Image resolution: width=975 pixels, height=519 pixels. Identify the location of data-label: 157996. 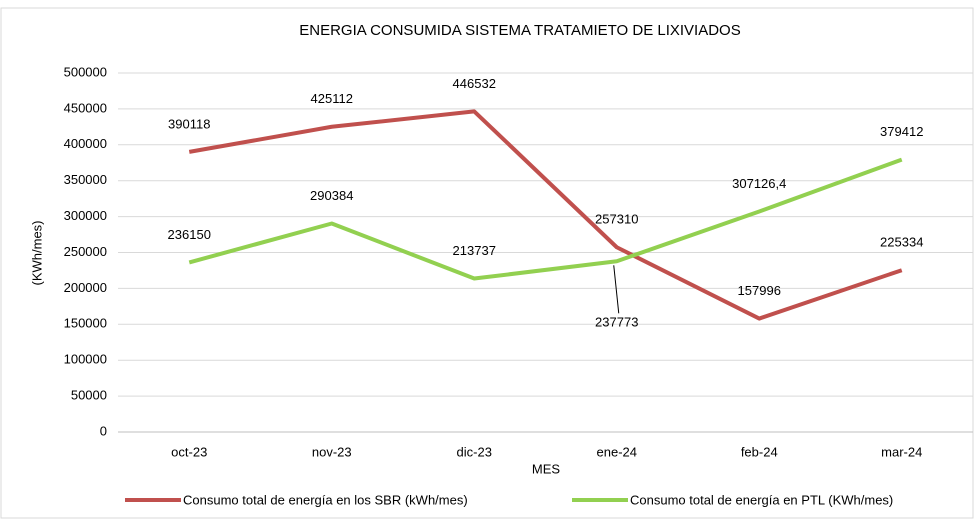
(759, 290).